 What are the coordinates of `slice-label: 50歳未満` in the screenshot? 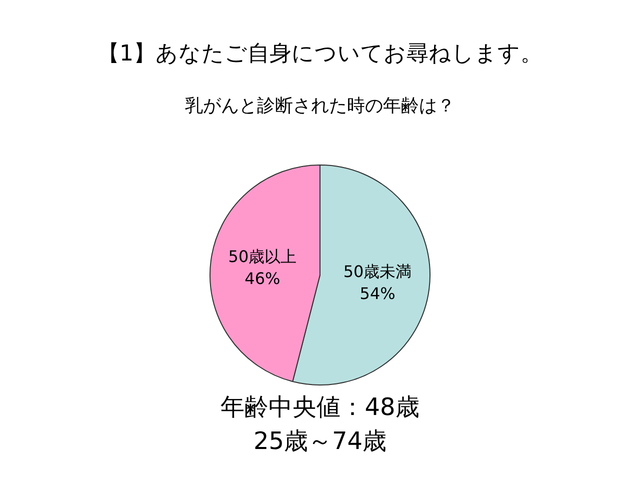 It's located at (377, 271).